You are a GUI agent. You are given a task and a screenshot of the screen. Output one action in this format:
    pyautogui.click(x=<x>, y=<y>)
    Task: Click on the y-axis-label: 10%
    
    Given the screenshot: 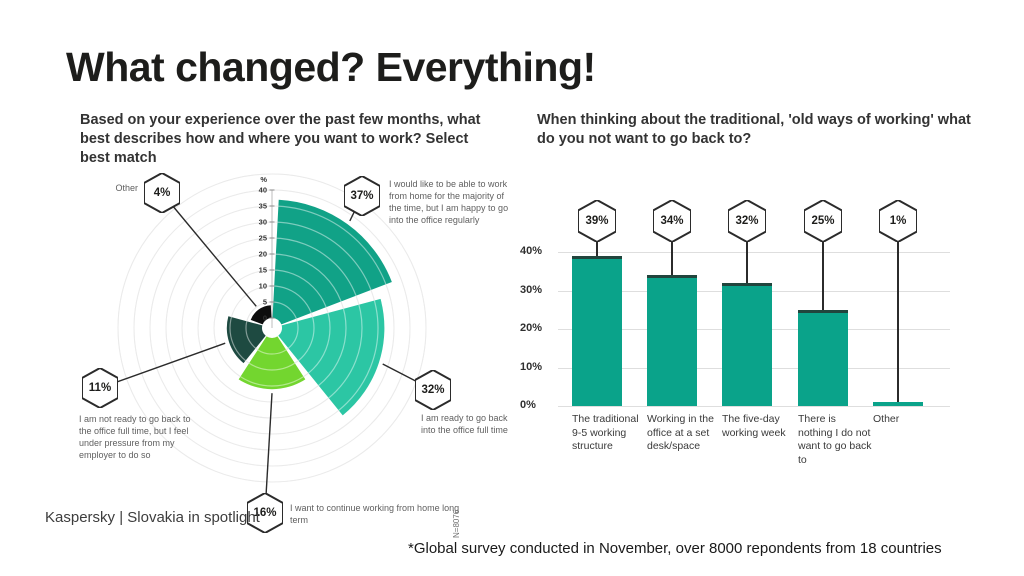 What is the action you would take?
    pyautogui.click(x=531, y=366)
    